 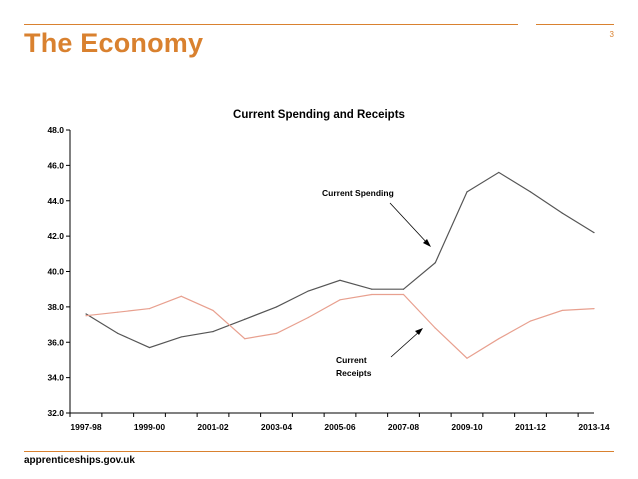 What do you see at coordinates (55, 236) in the screenshot?
I see `y-tick-label: 42.0` at bounding box center [55, 236].